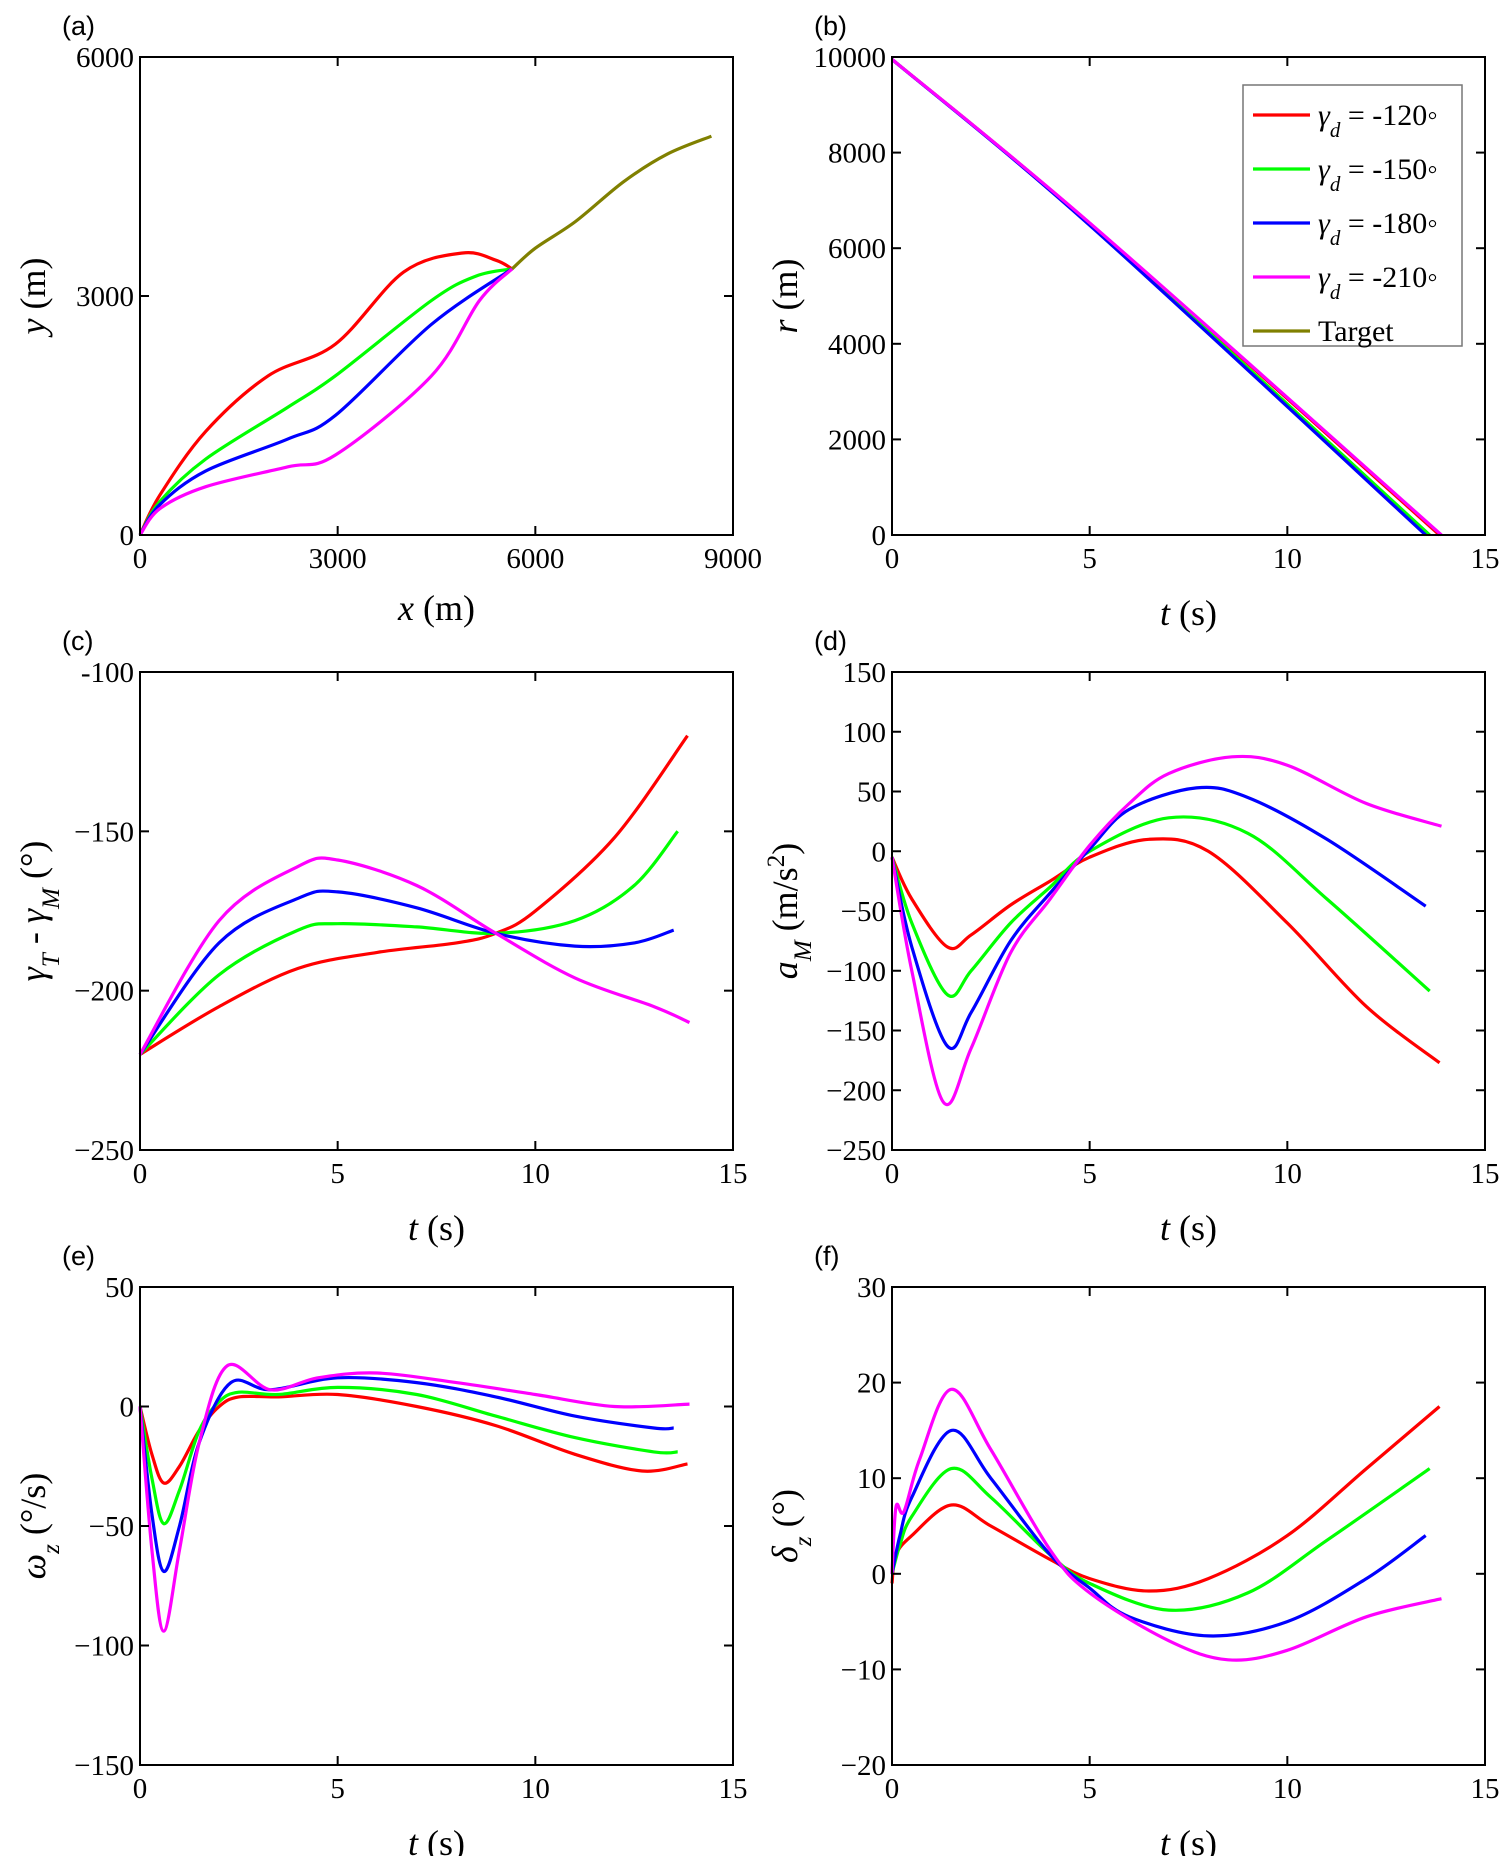 Image resolution: width=1500 pixels, height=1856 pixels. Describe the element at coordinates (785, 326) in the screenshot. I see `label-part: r` at that location.